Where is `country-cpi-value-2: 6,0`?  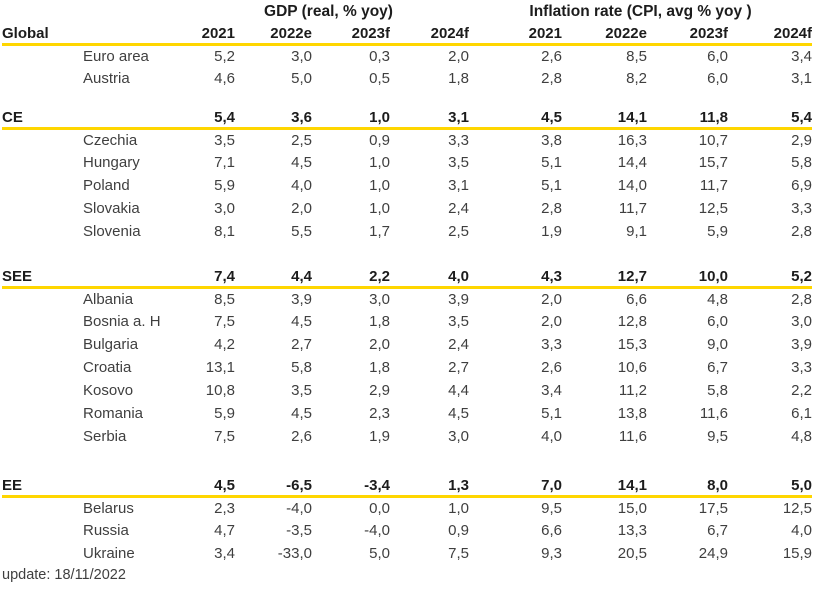 country-cpi-value-2: 6,0 is located at coordinates (717, 56).